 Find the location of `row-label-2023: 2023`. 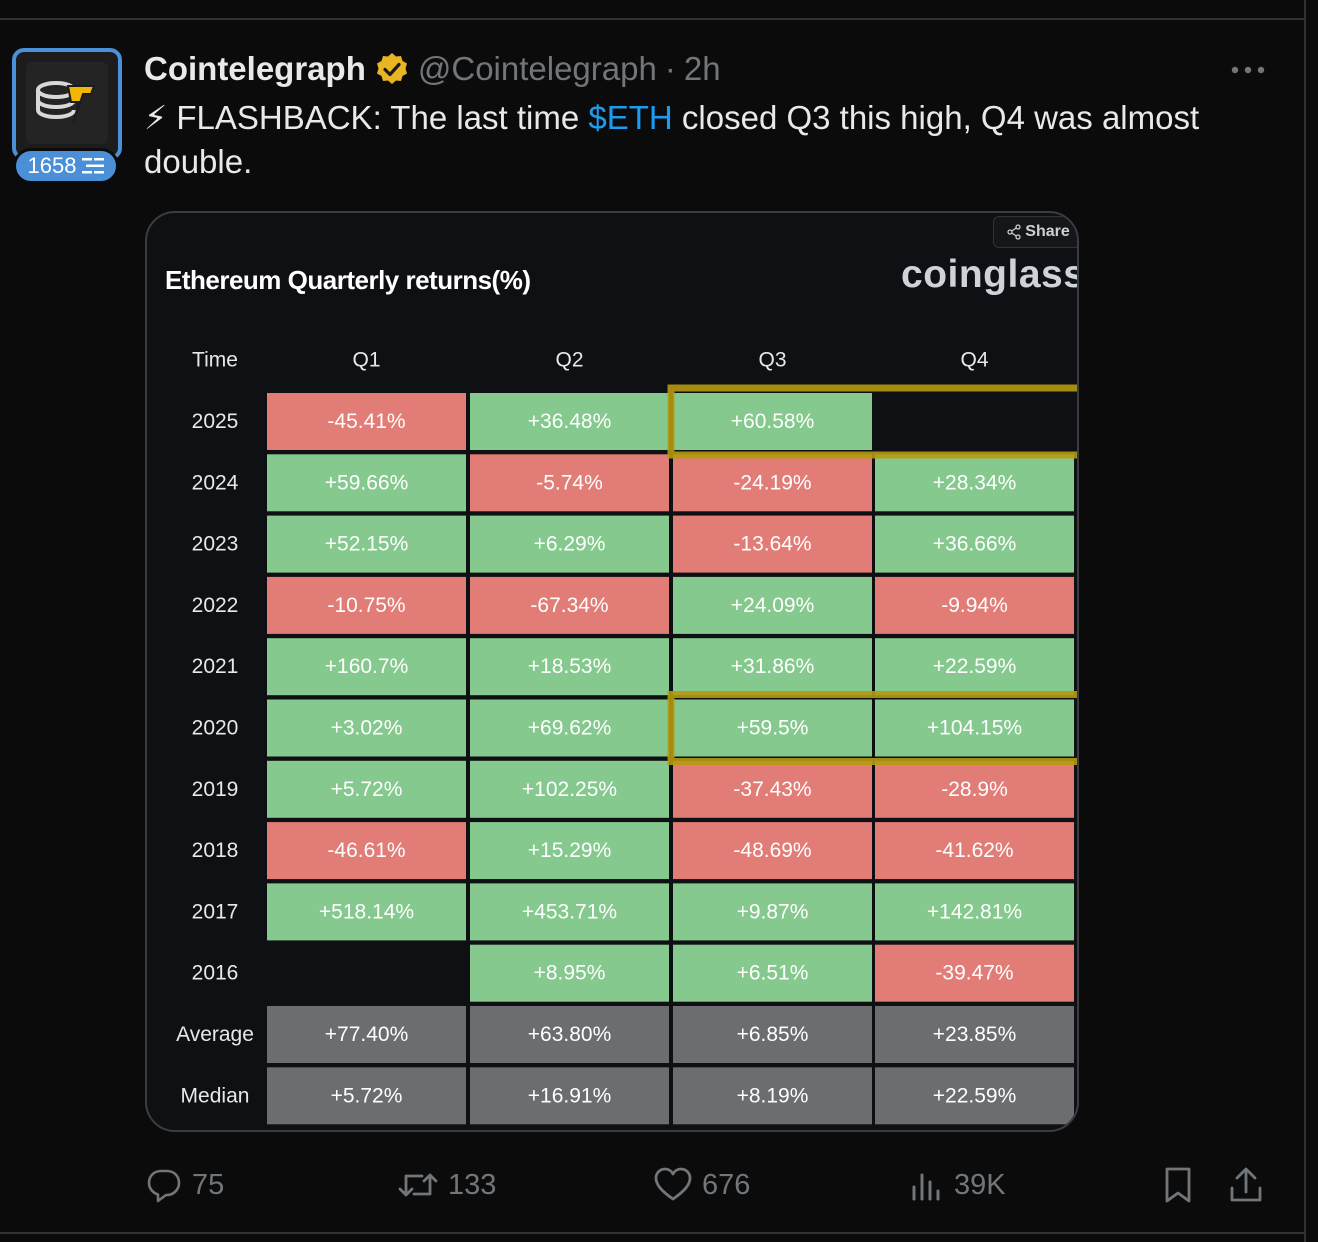

row-label-2023: 2023 is located at coordinates (215, 544).